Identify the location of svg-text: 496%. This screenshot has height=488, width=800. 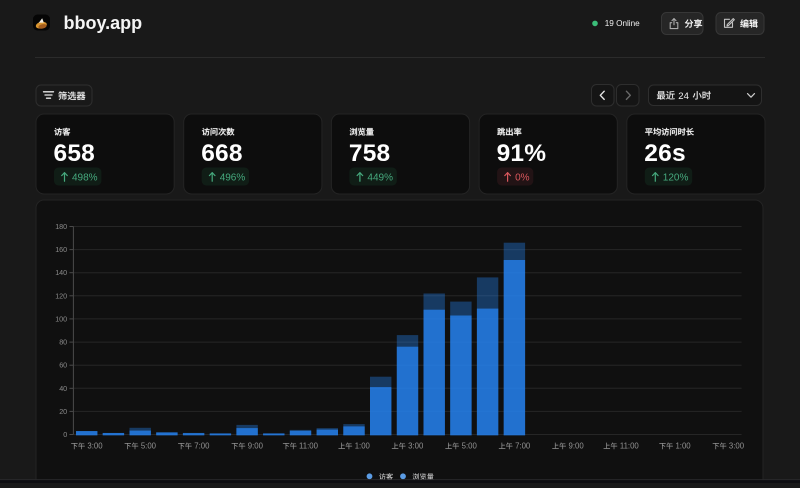
(233, 178).